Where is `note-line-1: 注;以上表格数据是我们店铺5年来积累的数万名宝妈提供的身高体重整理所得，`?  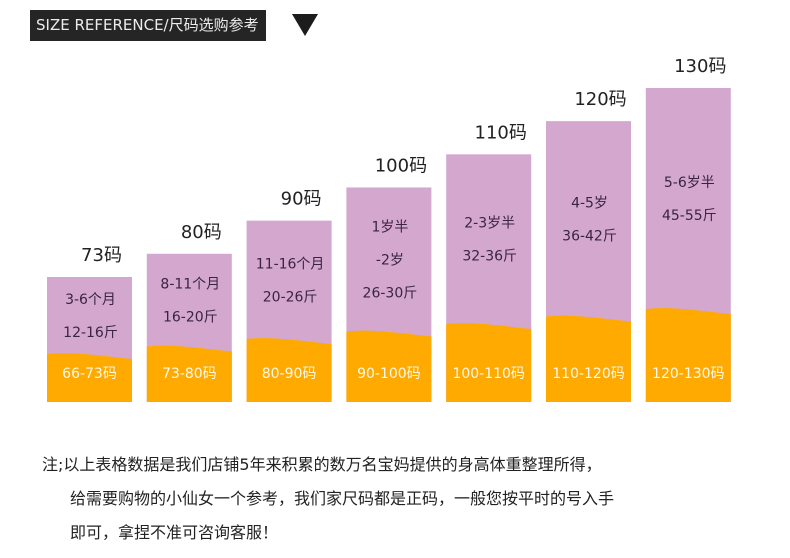
note-line-1: 注;以上表格数据是我们店铺5年来积累的数万名宝妈提供的身高体重整理所得， is located at coordinates (322, 464).